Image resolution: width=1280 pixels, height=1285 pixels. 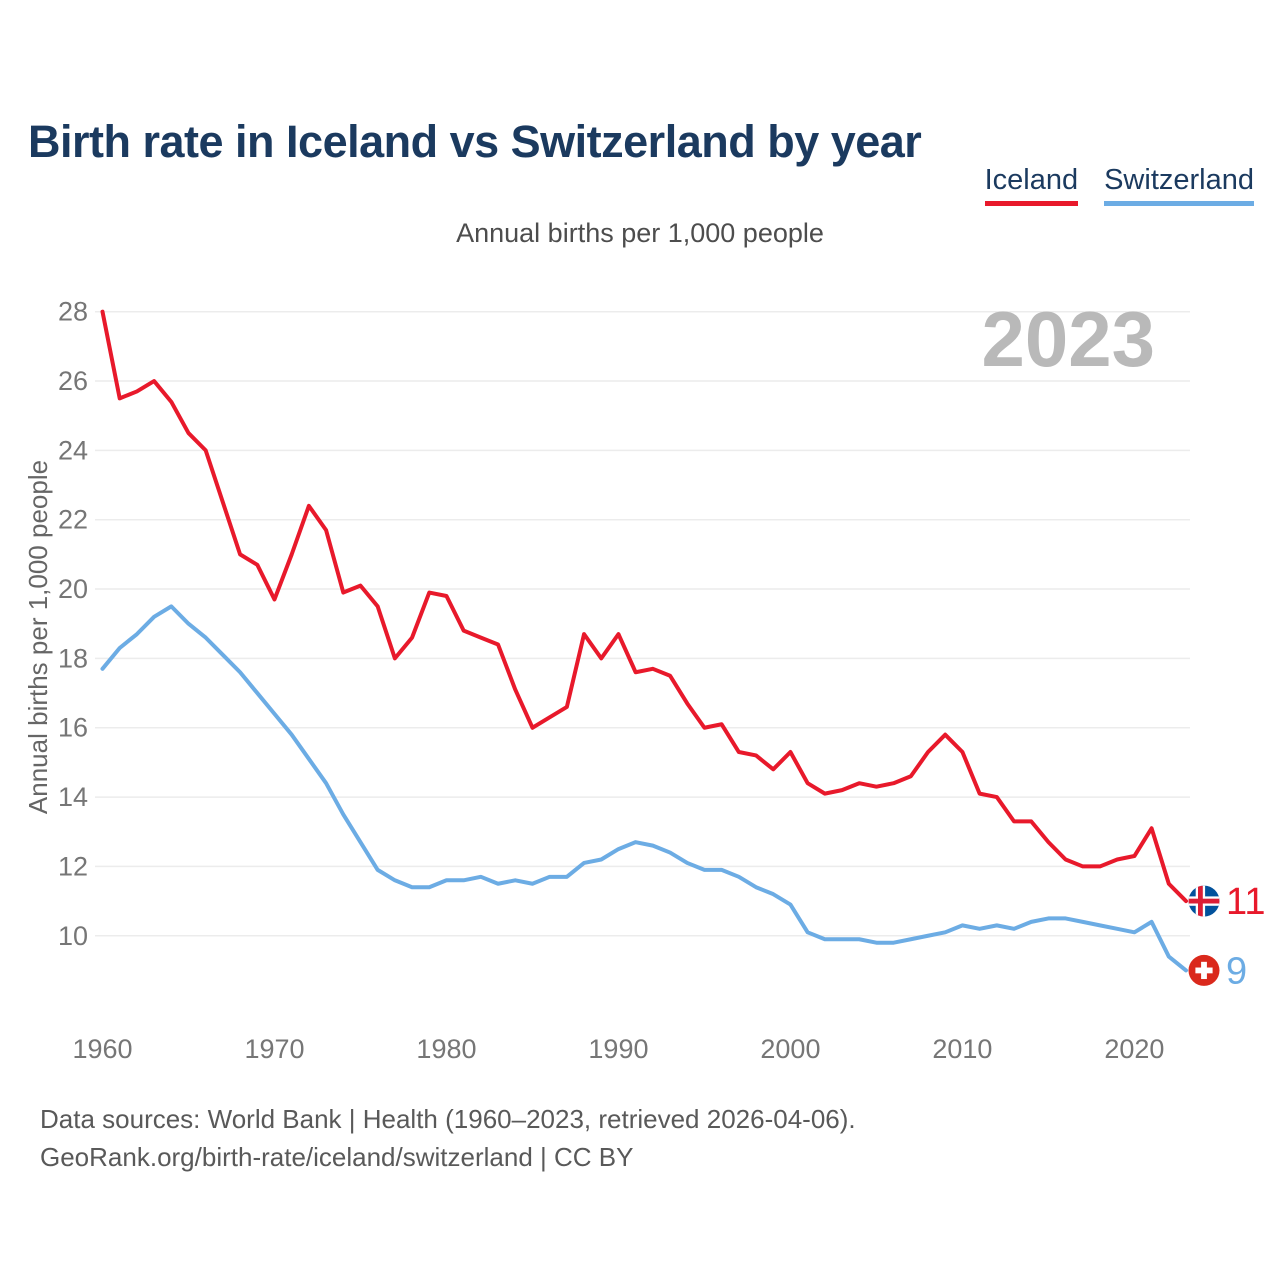 I want to click on end-value-label-switzerland: 9, so click(x=1236, y=971).